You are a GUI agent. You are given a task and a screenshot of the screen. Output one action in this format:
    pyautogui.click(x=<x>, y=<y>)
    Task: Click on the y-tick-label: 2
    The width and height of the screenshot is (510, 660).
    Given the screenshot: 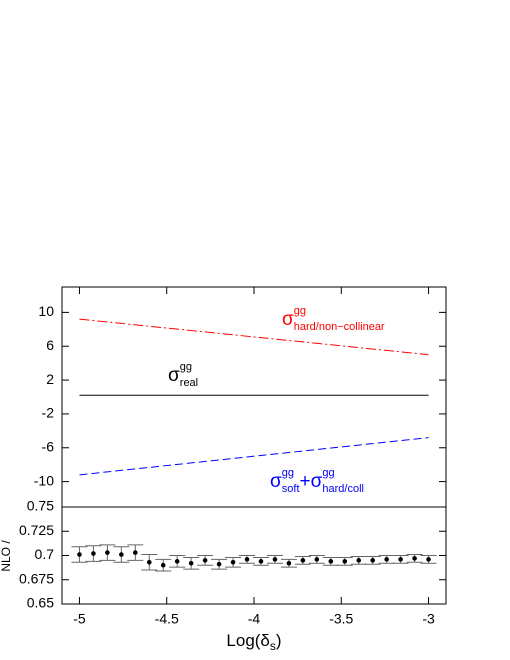 What is the action you would take?
    pyautogui.click(x=50, y=379)
    